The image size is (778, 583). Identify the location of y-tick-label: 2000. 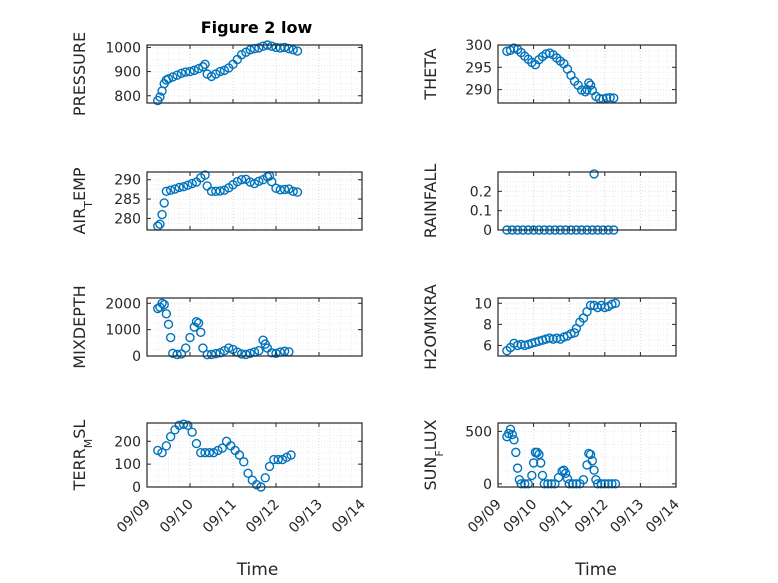
(123, 304).